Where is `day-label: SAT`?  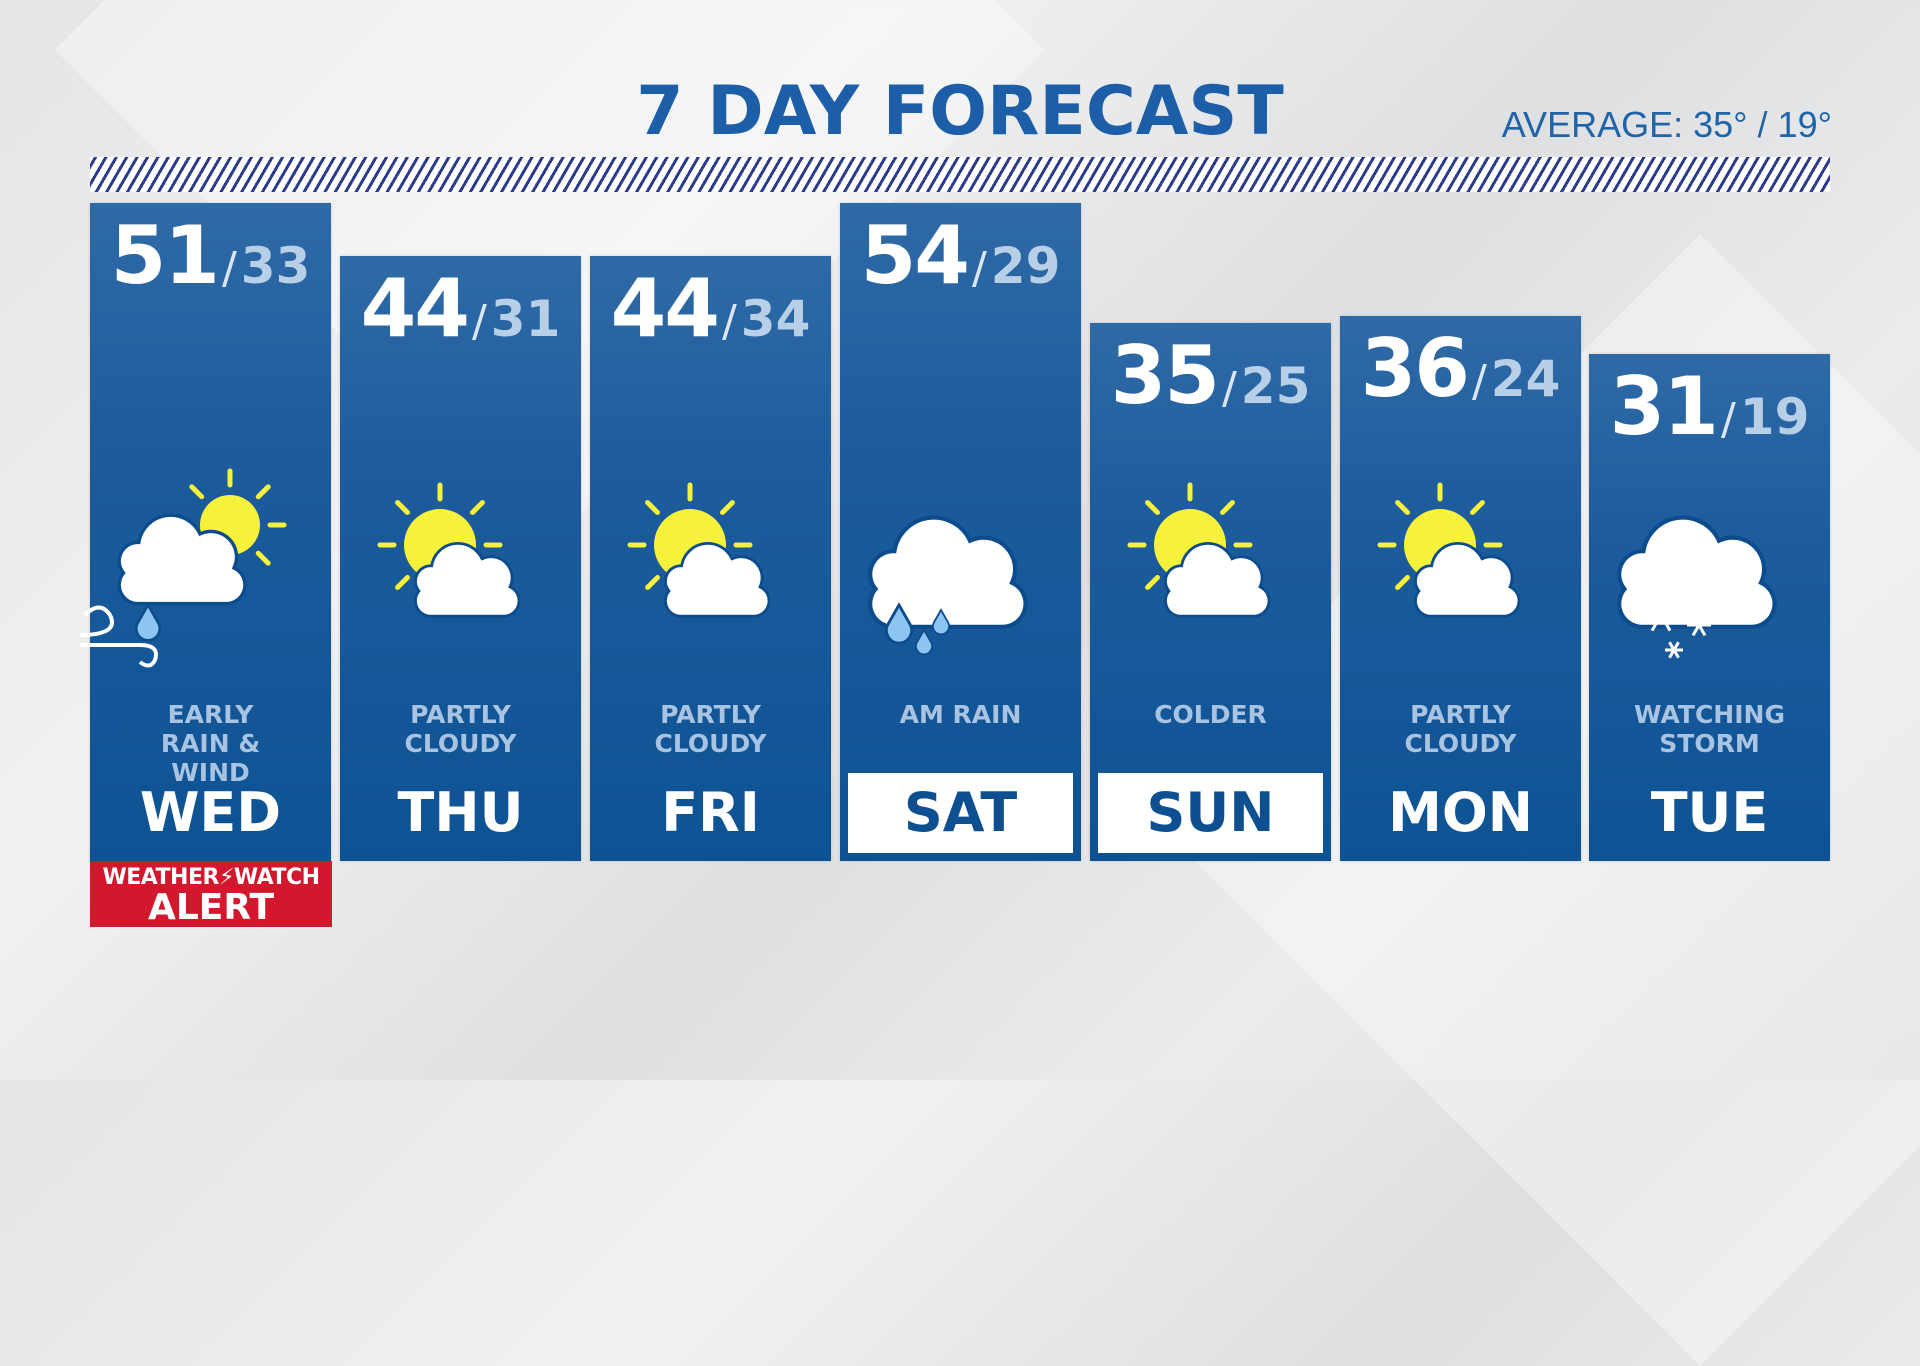 day-label: SAT is located at coordinates (960, 813).